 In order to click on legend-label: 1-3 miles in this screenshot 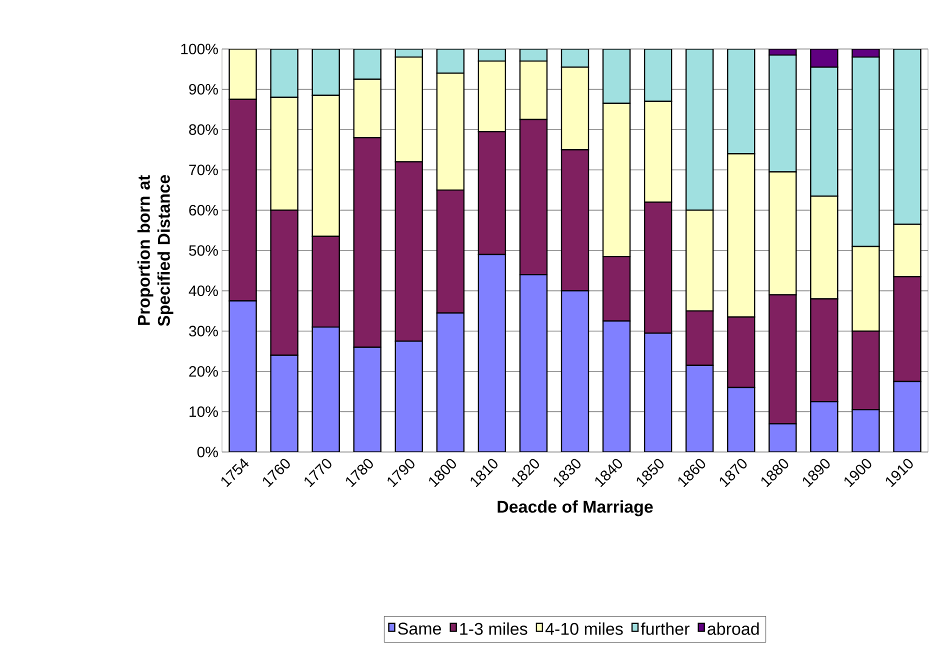, I will do `click(494, 628)`.